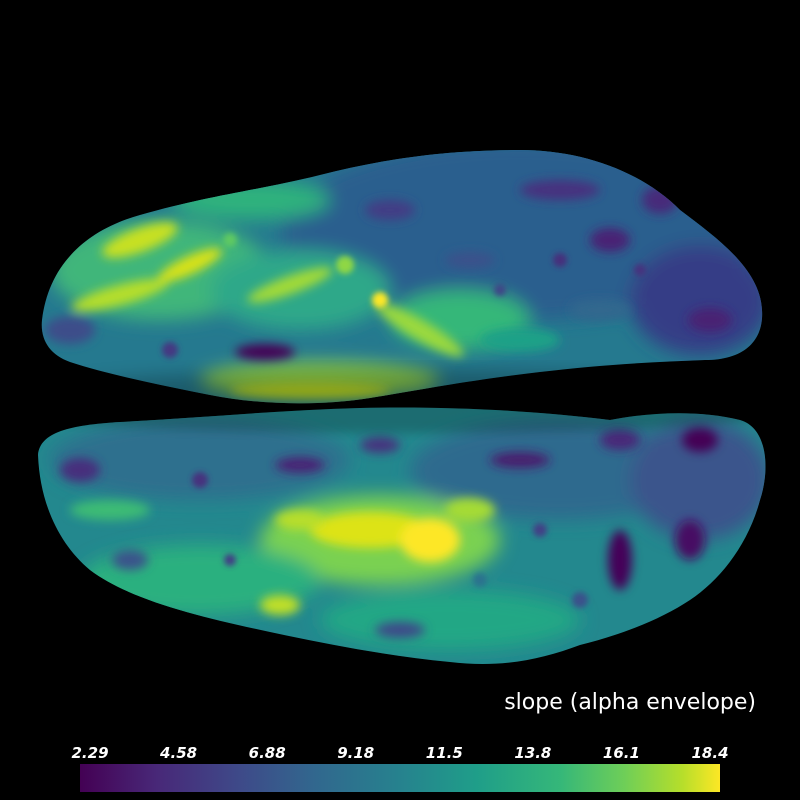 The height and width of the screenshot is (800, 800). What do you see at coordinates (444, 753) in the screenshot?
I see `colorbar-tick-label: 11.5` at bounding box center [444, 753].